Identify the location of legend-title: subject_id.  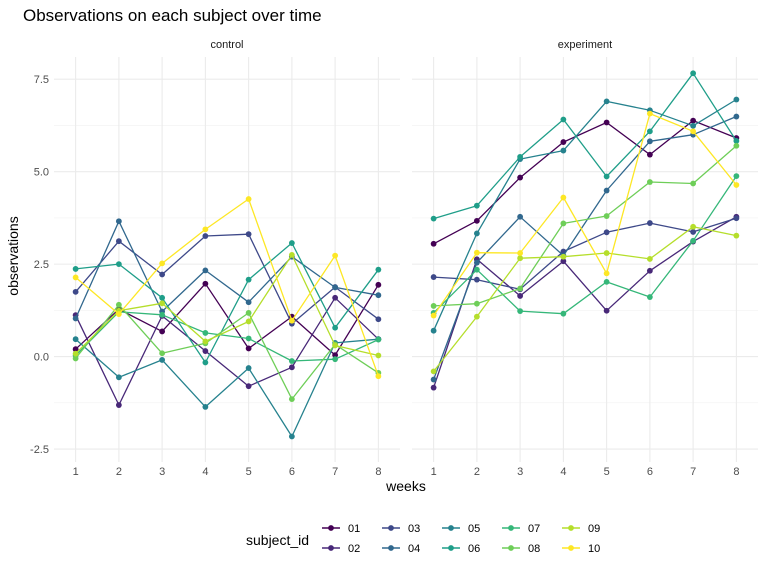
(277, 540).